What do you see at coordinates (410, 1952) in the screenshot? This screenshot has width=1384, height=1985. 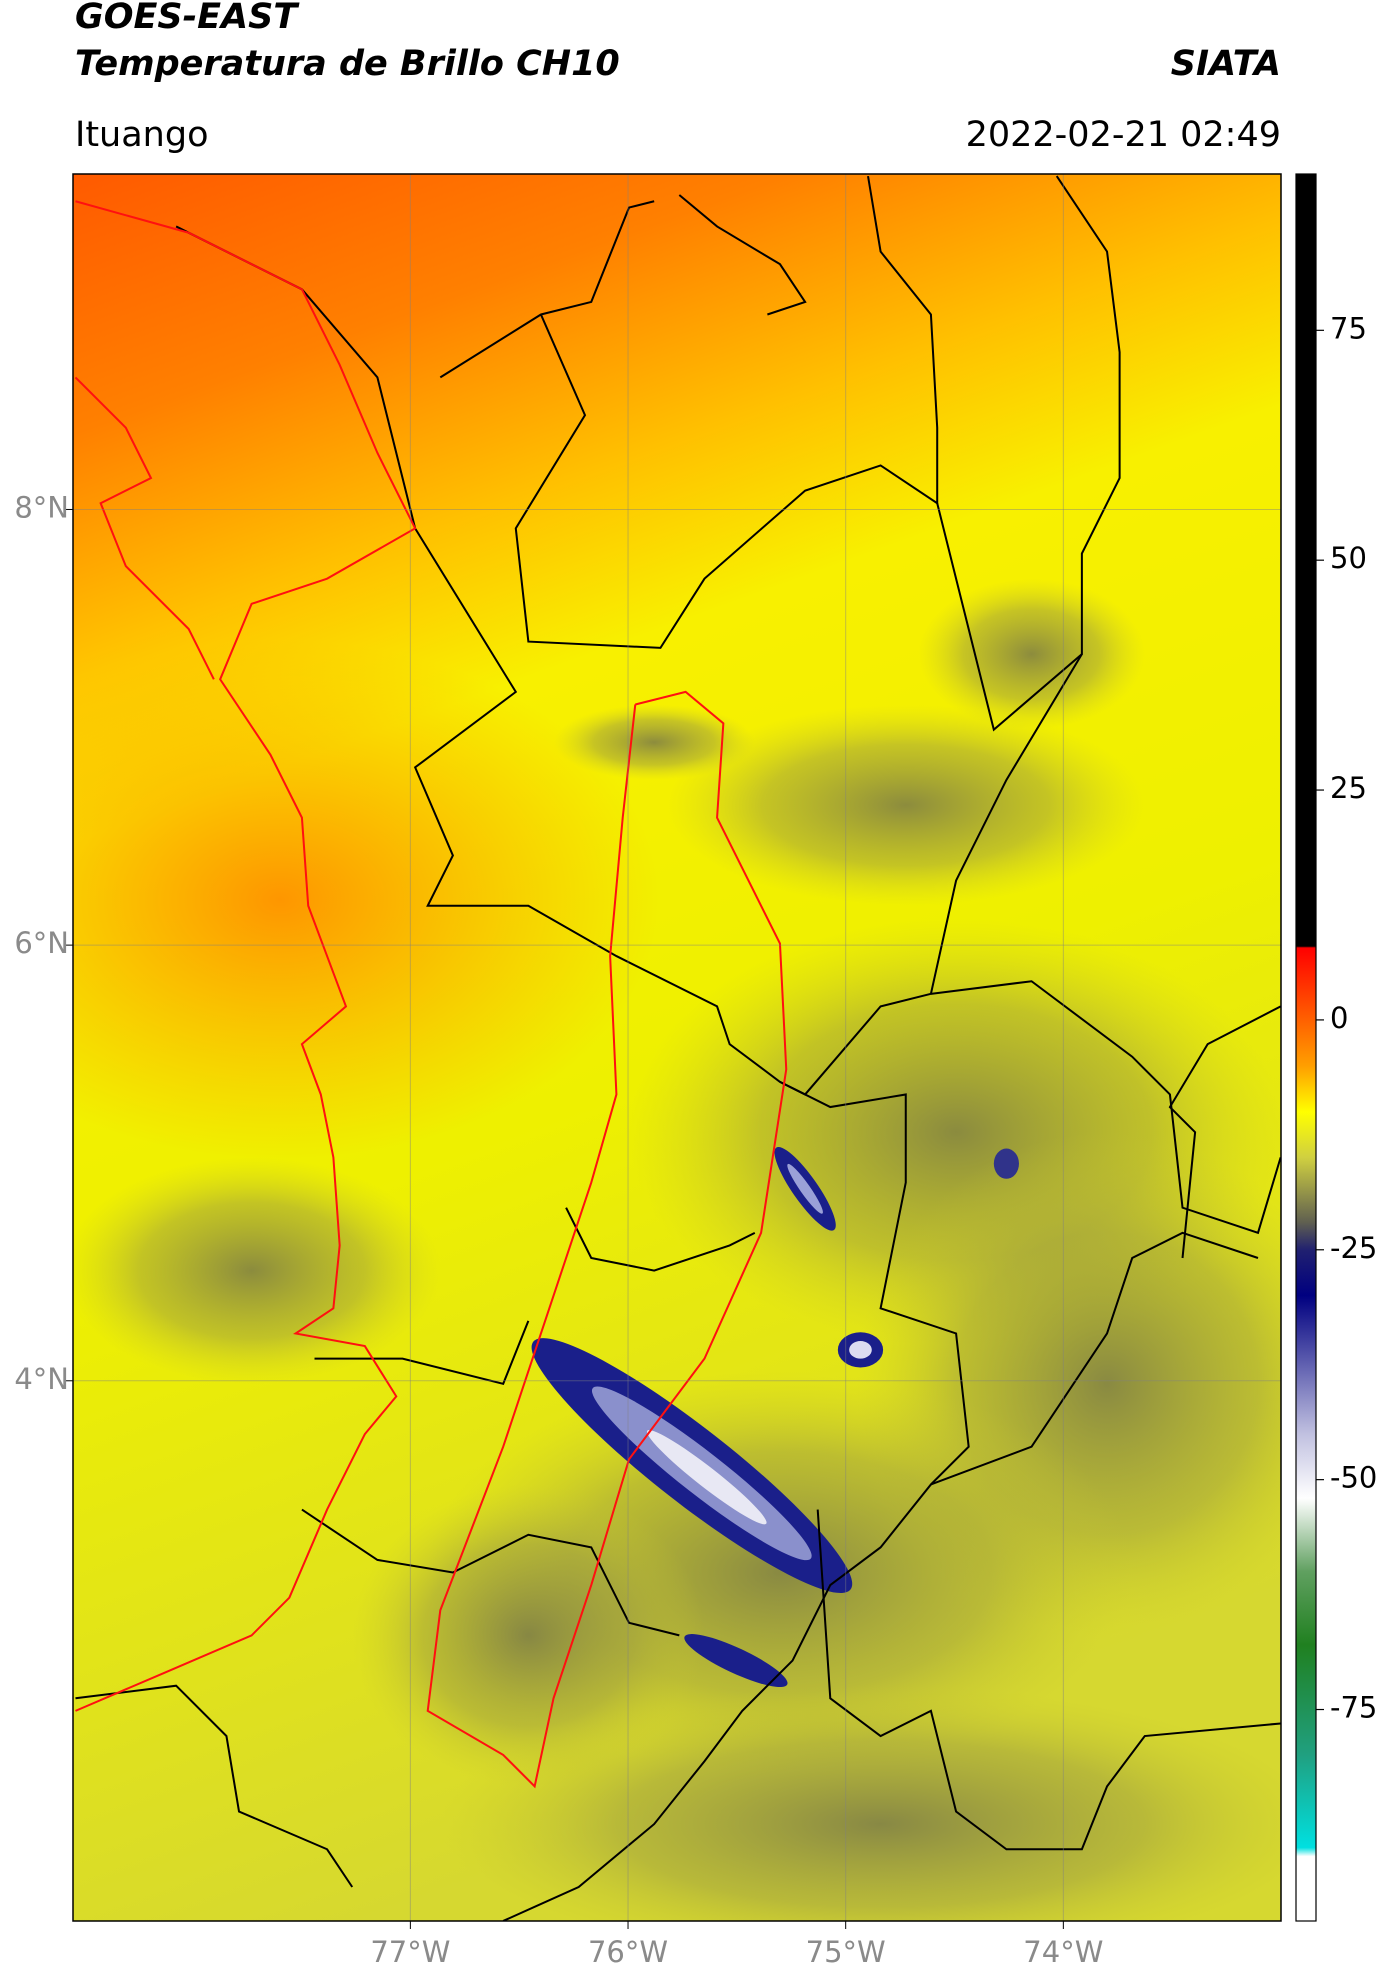 I see `x-tick-label: 77°W` at bounding box center [410, 1952].